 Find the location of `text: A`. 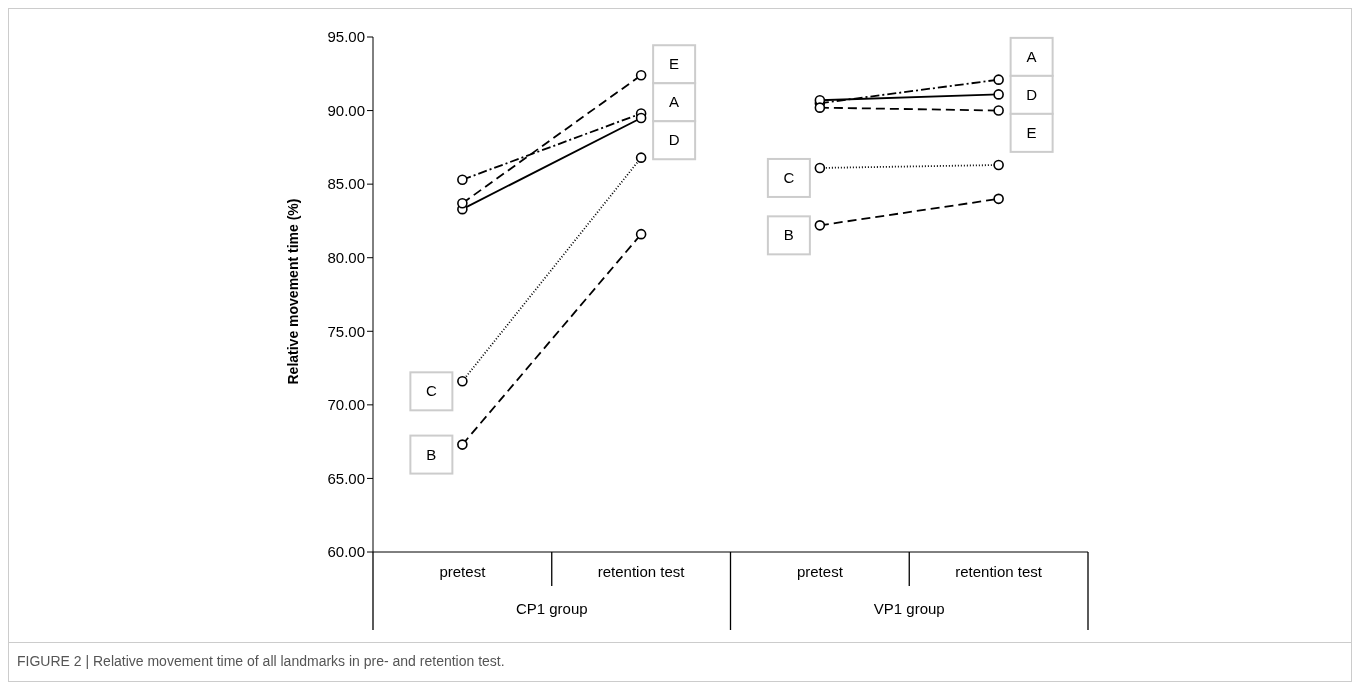

text: A is located at coordinates (1031, 56).